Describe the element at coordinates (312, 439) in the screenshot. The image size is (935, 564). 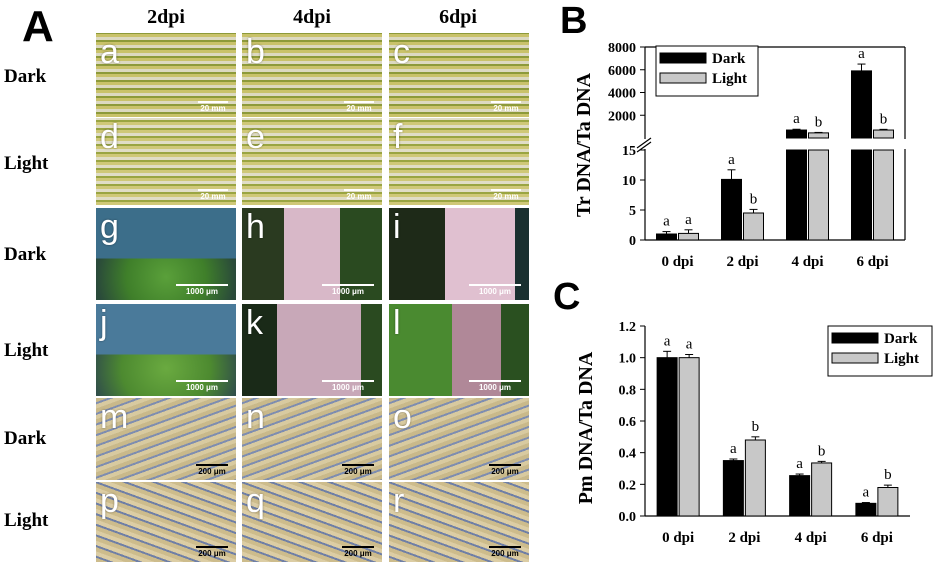
I see `micrograph-n: n 200 μm` at that location.